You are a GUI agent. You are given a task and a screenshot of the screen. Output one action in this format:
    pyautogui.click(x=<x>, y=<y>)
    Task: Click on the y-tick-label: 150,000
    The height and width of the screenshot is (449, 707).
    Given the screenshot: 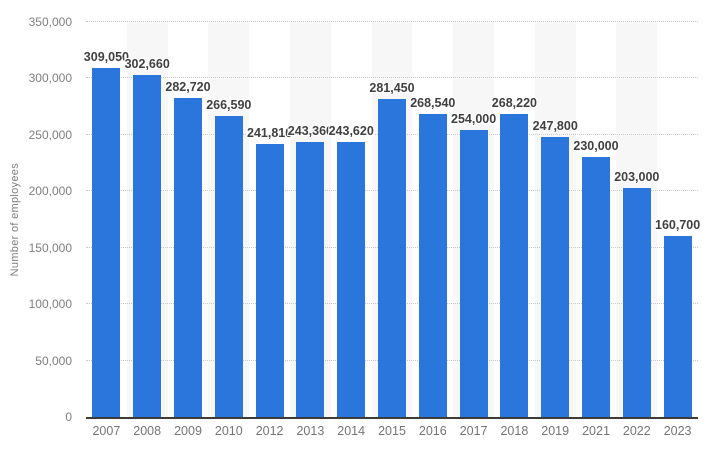 What is the action you would take?
    pyautogui.click(x=50, y=247)
    